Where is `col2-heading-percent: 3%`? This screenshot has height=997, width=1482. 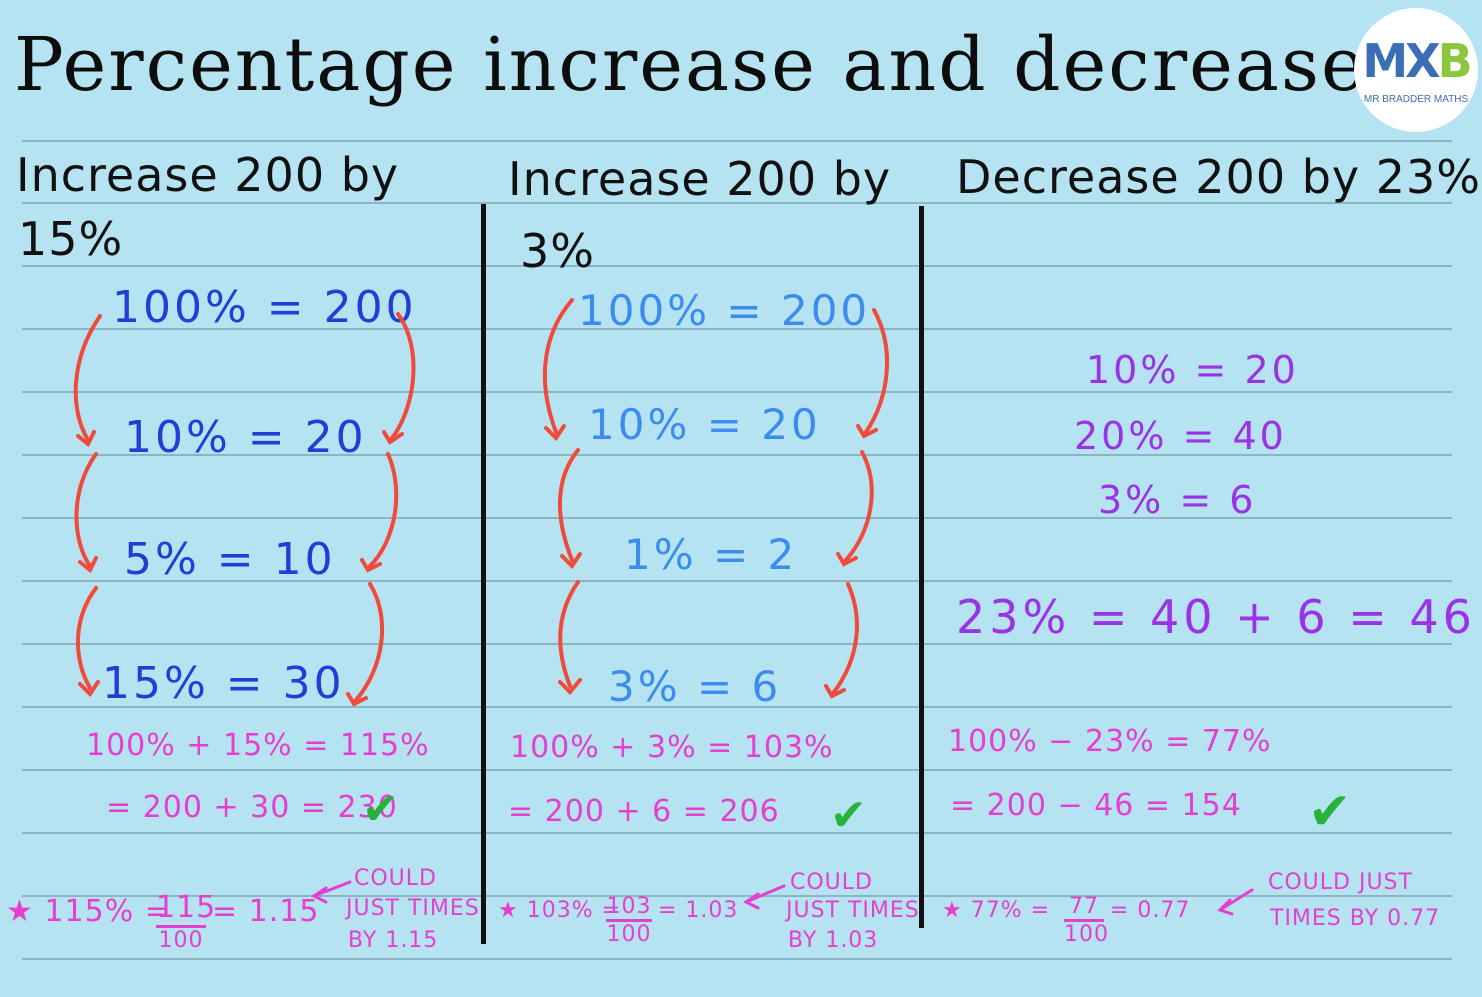
col2-heading-percent: 3% is located at coordinates (557, 251).